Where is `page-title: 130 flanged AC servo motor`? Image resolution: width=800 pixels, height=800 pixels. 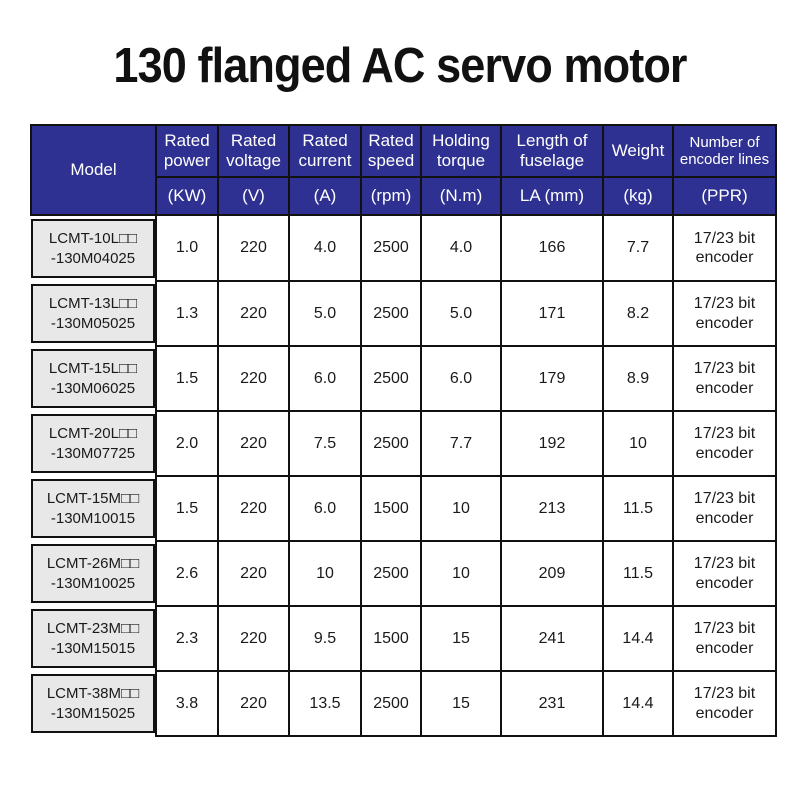
page-title: 130 flanged AC servo motor is located at coordinates (400, 66).